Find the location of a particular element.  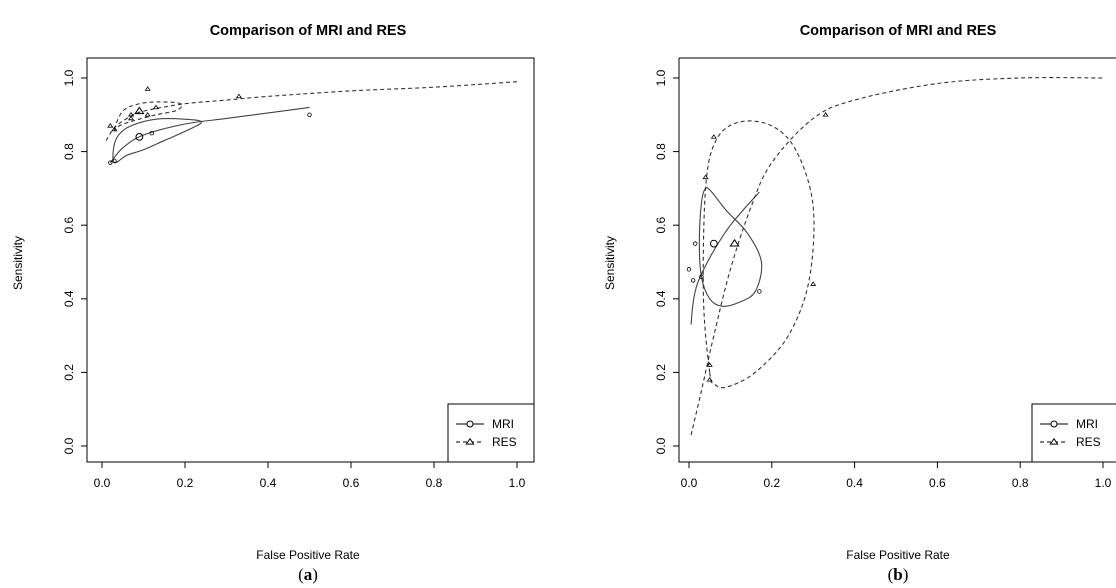

series-res is located at coordinates (311, 111).